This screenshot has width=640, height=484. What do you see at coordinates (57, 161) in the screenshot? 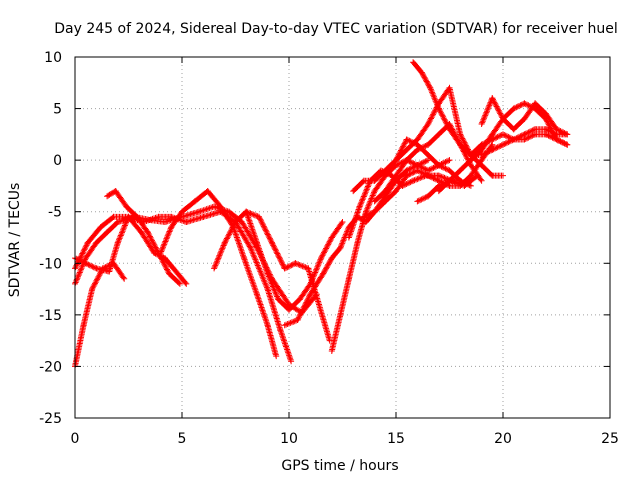
I see `y-tick-label: 0` at bounding box center [57, 161].